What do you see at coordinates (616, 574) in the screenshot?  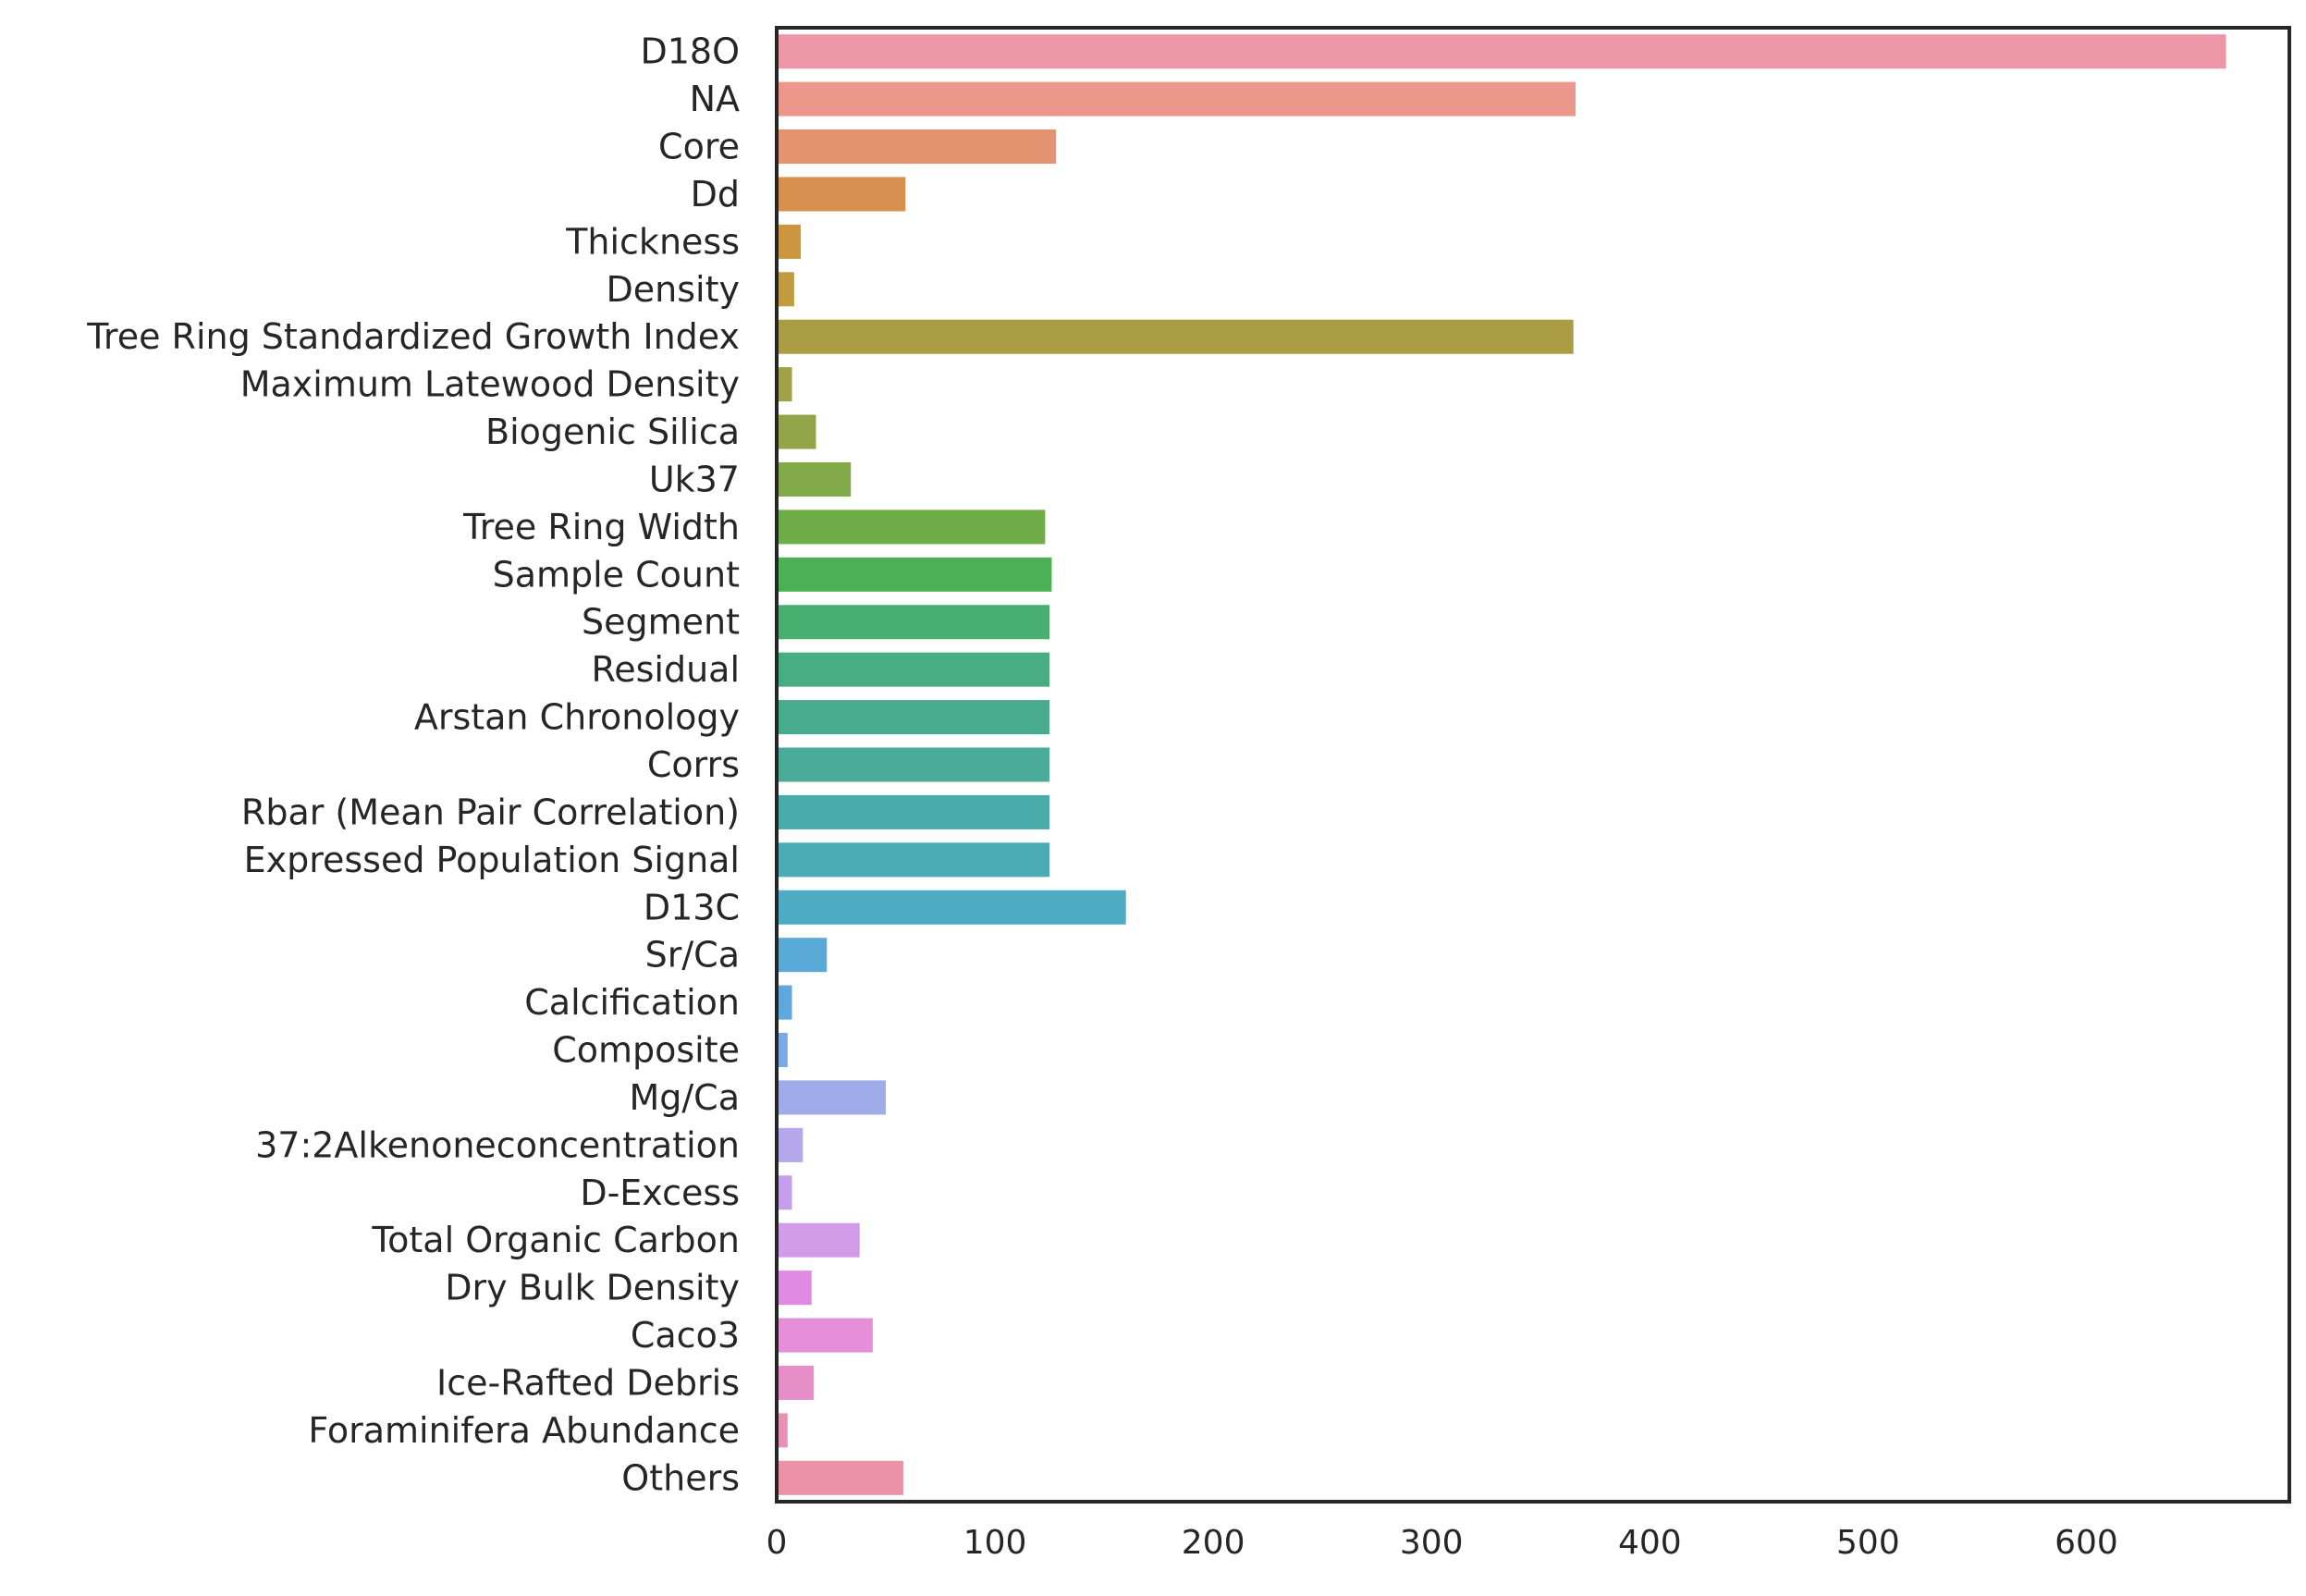 I see `category-label-sample-count: Sample Count` at bounding box center [616, 574].